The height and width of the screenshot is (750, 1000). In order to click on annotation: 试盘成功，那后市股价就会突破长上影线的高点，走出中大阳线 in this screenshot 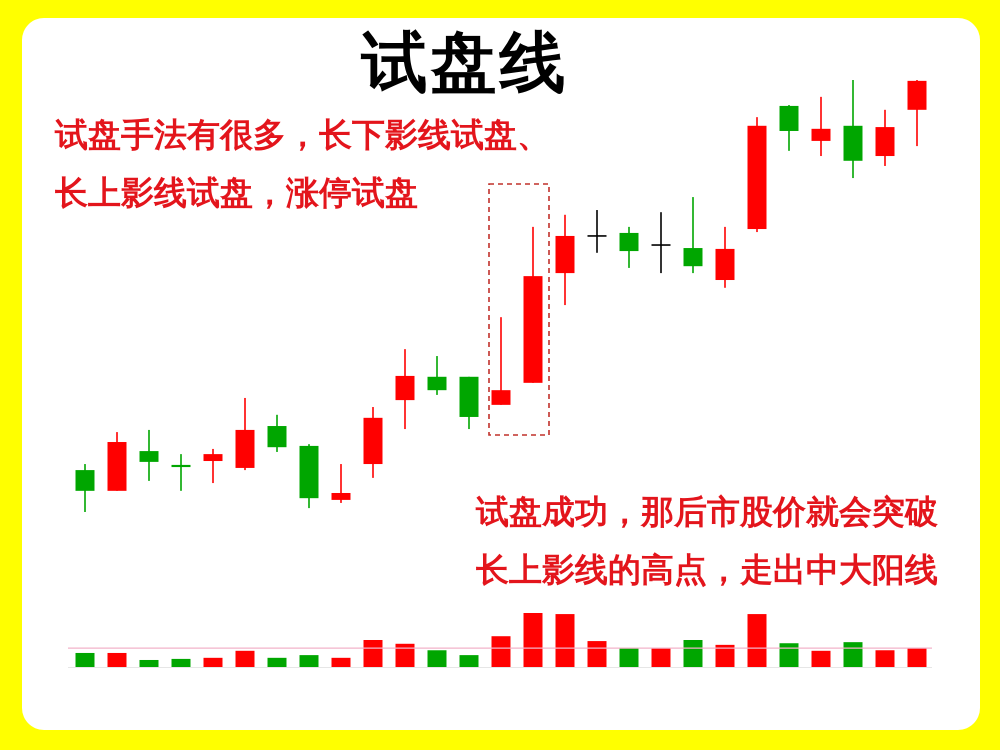, I will do `click(707, 541)`.